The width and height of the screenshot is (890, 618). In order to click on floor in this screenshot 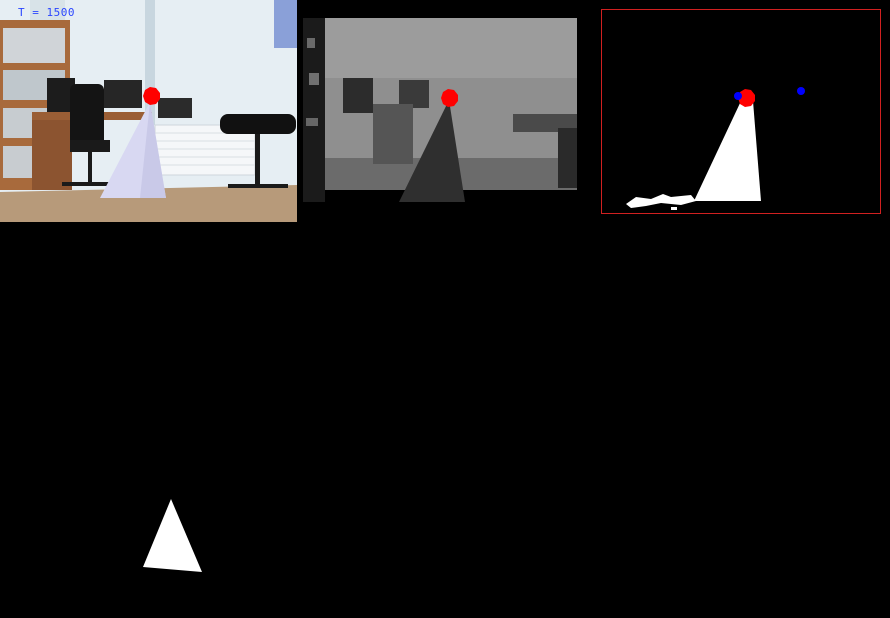, I will do `click(148, 203)`.